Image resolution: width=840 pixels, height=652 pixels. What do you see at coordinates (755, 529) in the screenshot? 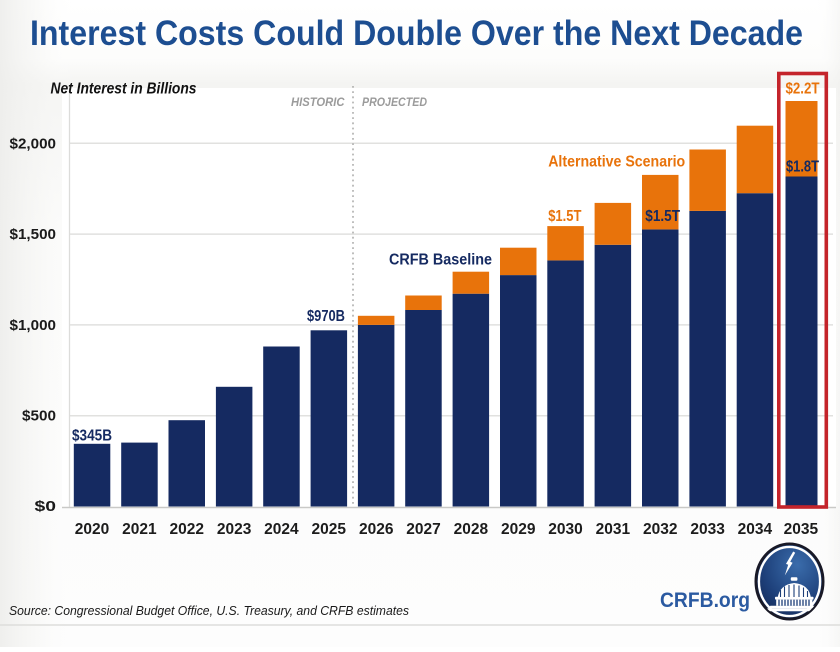
I see `svg-text: 2034` at bounding box center [755, 529].